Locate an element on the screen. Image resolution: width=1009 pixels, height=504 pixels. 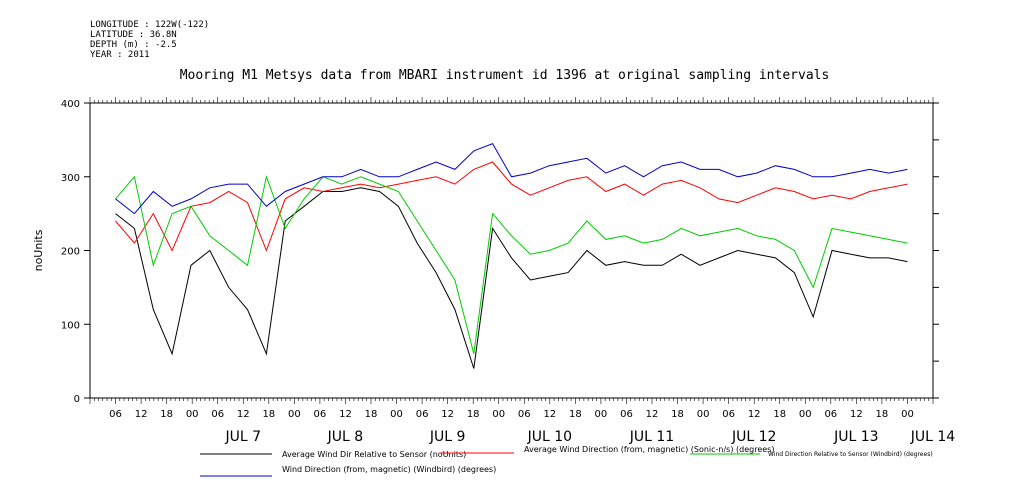
y-tick-label: 400 is located at coordinates (70, 104).